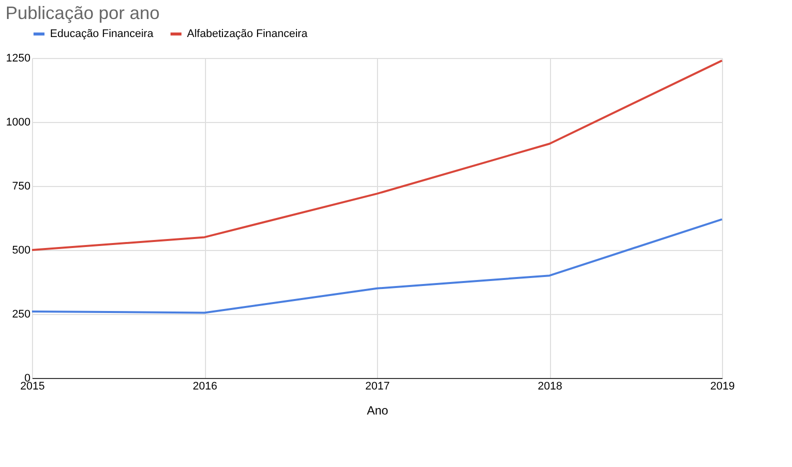  Describe the element at coordinates (247, 34) in the screenshot. I see `legend-label: Alfabetização Financeira` at that location.